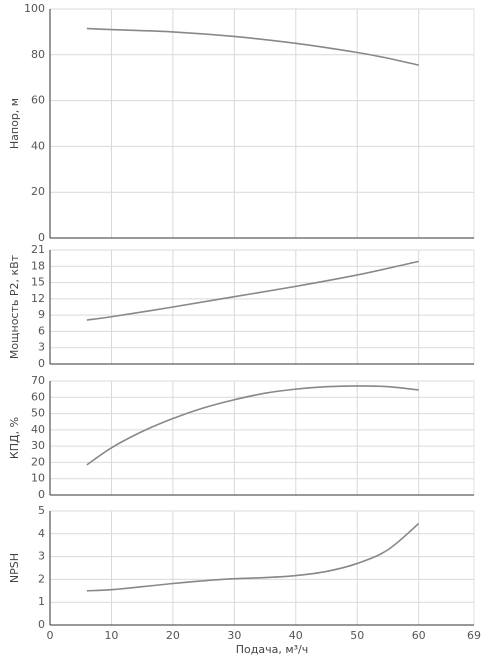  I want to click on y-tick-label: 2, so click(41, 578).